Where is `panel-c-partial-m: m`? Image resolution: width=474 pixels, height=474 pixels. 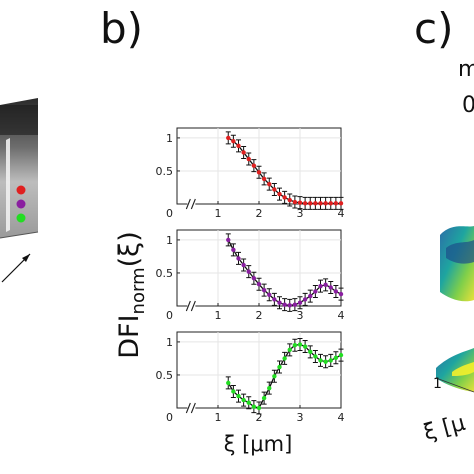 panel-c-partial-m: m is located at coordinates (466, 69).